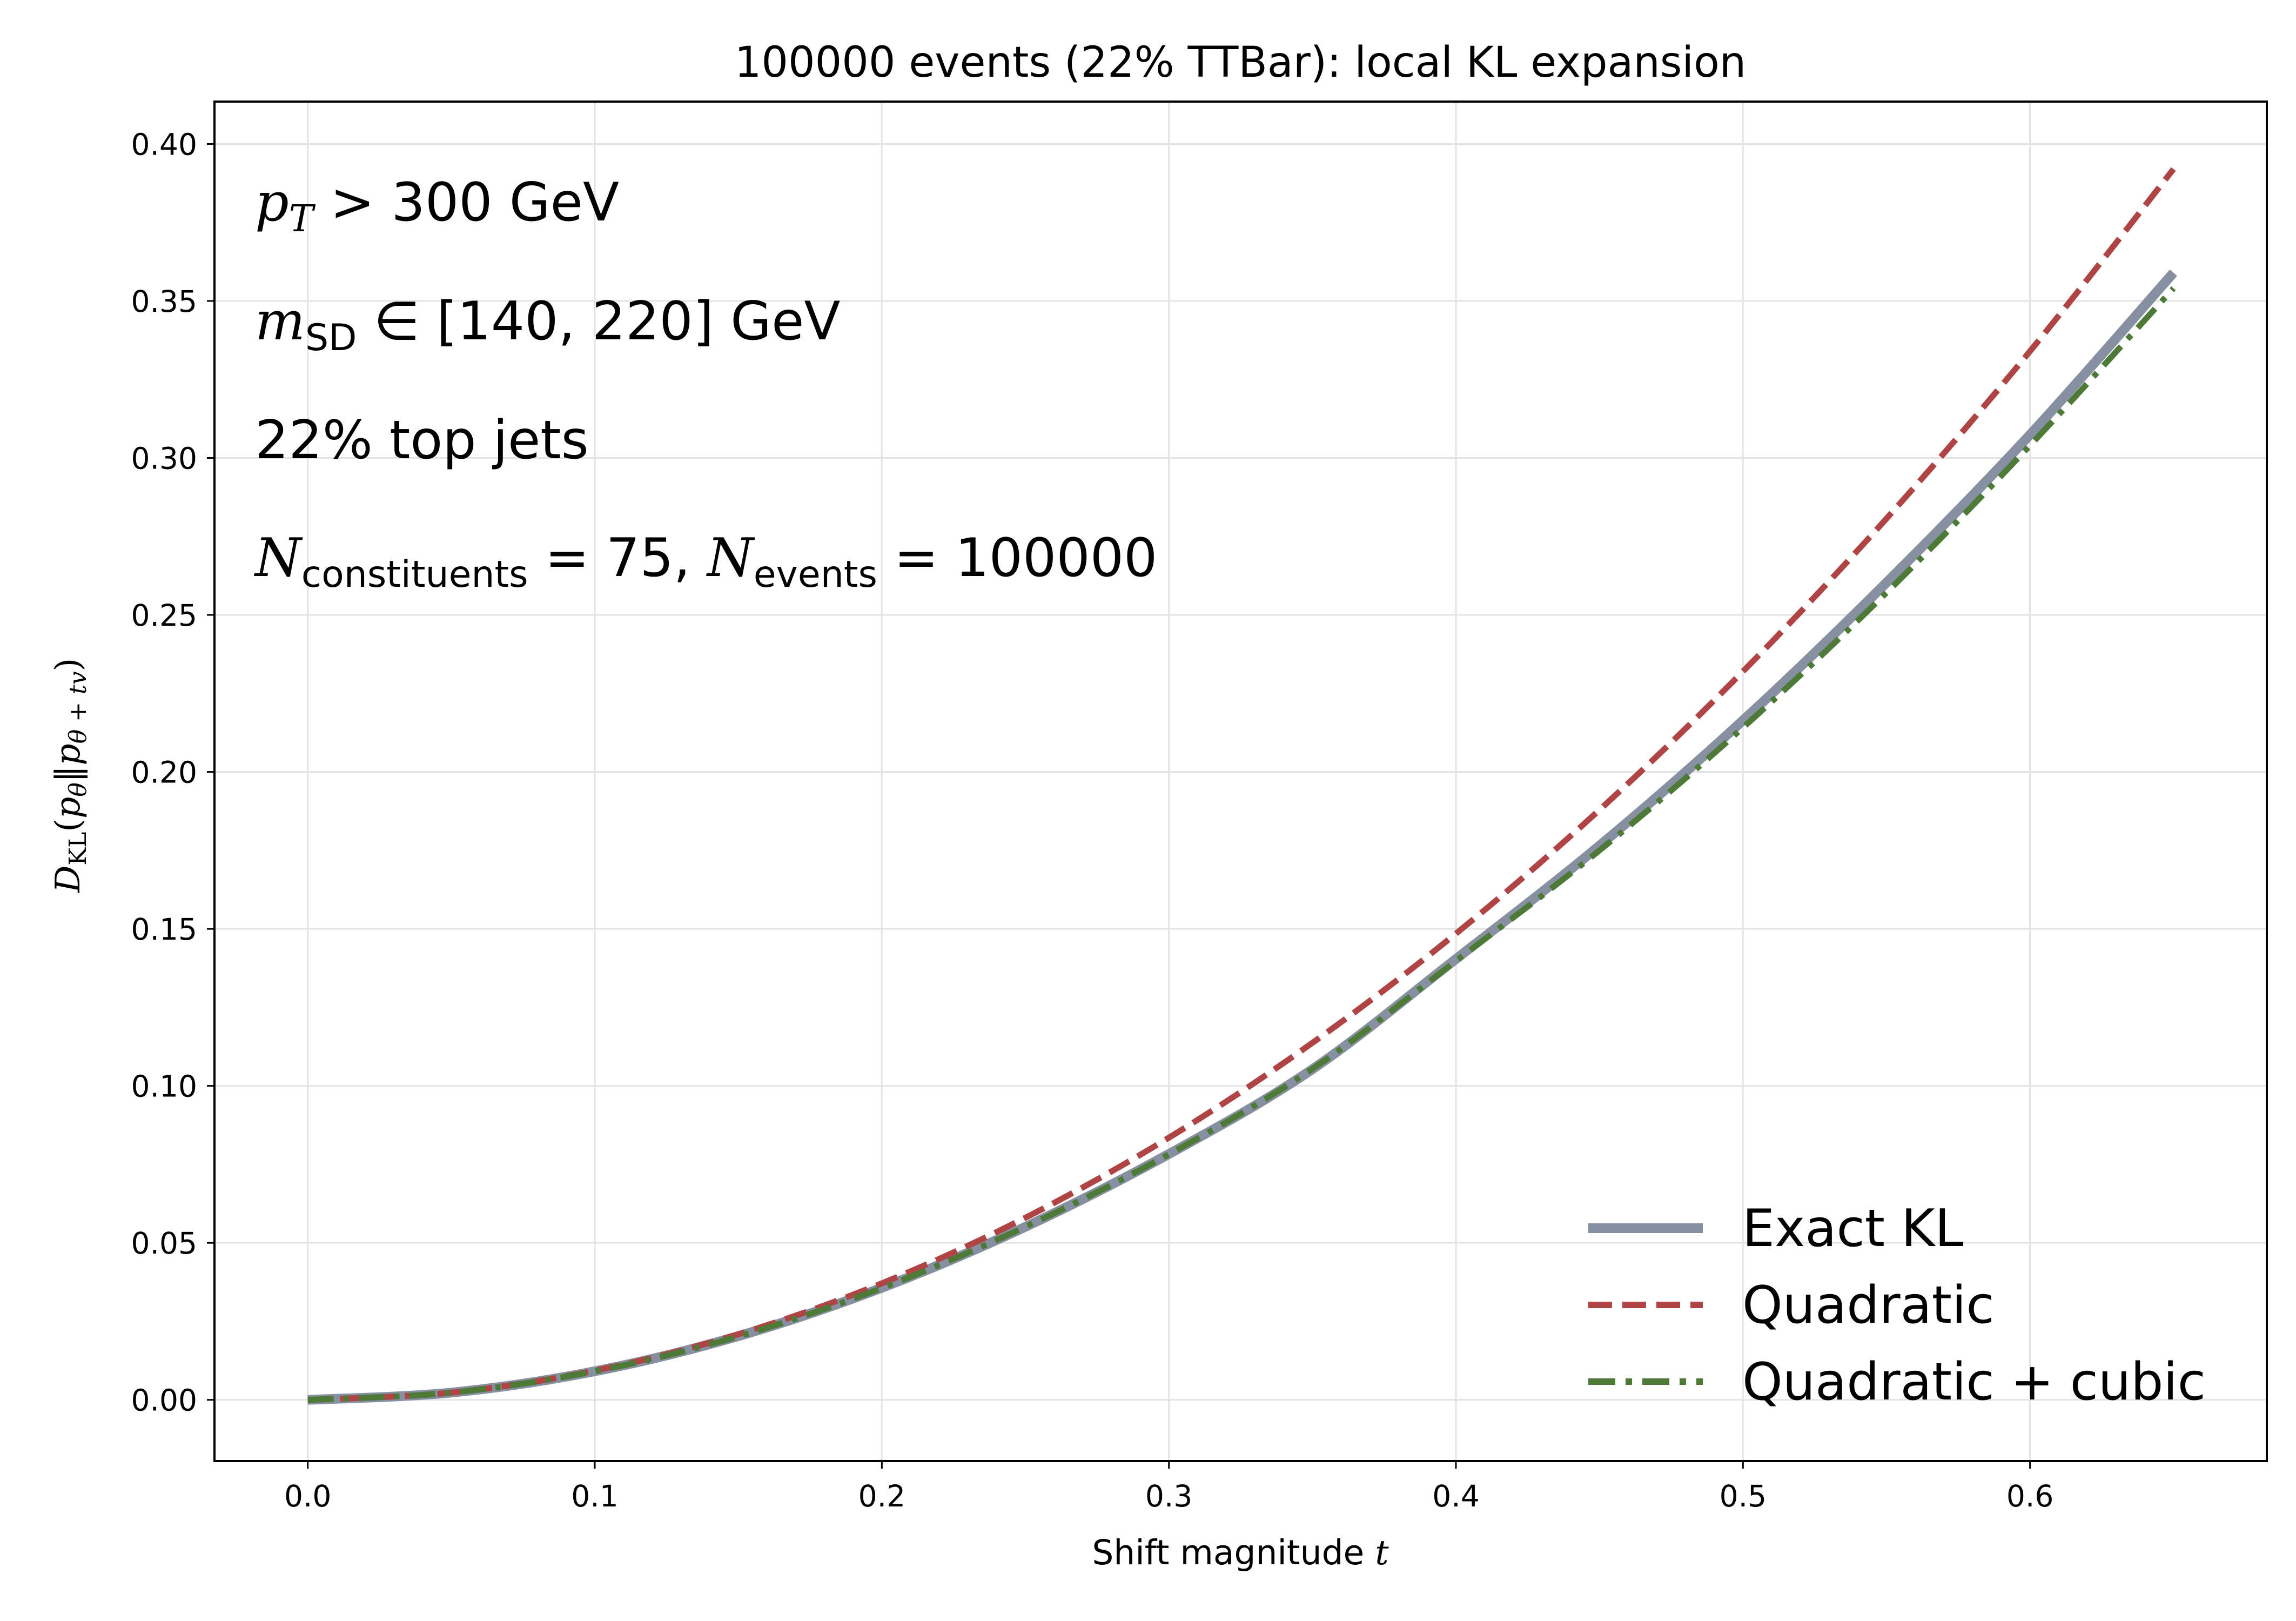  Describe the element at coordinates (280, 321) in the screenshot. I see `annotation-msd-var: m` at that location.